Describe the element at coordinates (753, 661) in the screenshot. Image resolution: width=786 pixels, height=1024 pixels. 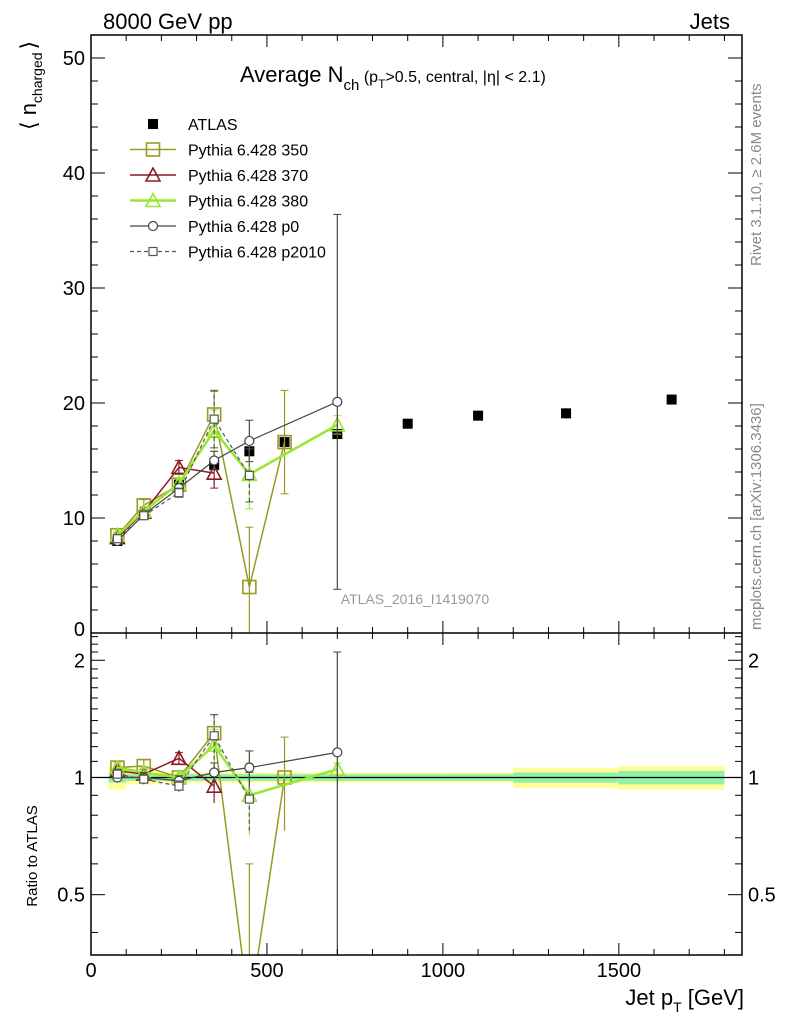
I see `ratio-tick-label-right: 2` at that location.